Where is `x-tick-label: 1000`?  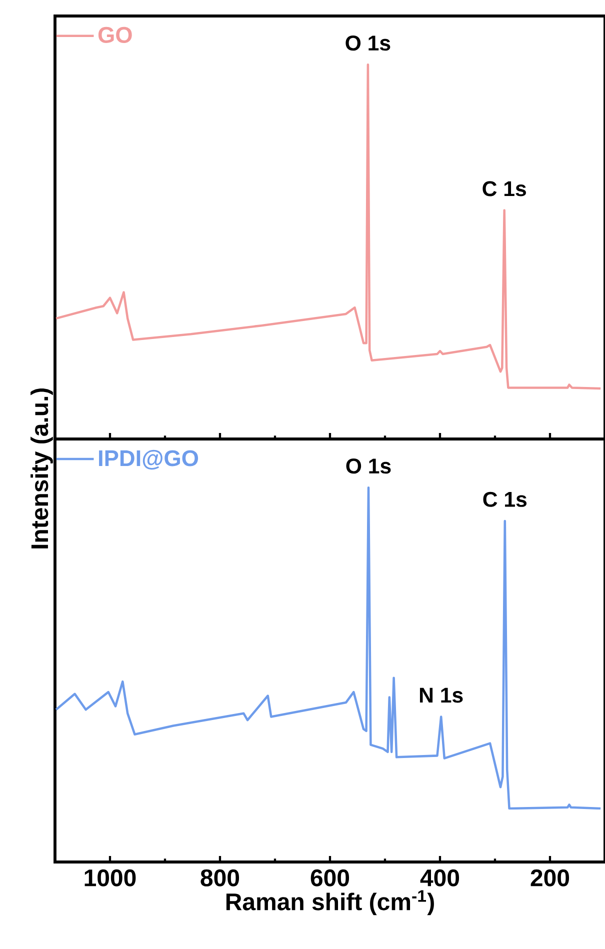
x-tick-label: 1000 is located at coordinates (110, 877).